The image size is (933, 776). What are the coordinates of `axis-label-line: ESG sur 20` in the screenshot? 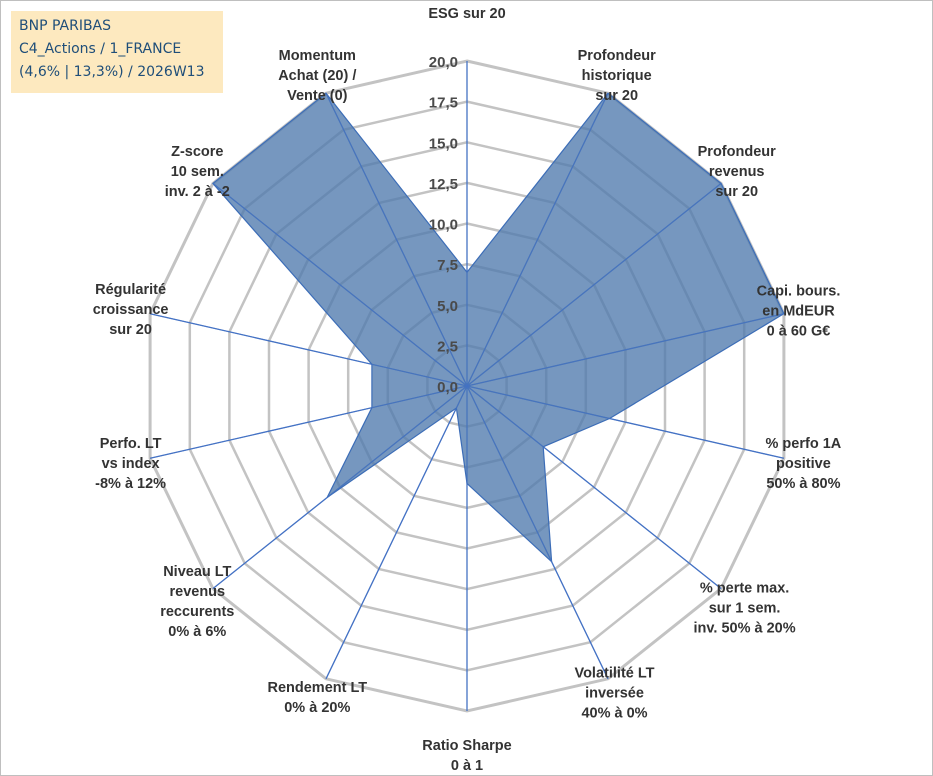 It's located at (466, 14).